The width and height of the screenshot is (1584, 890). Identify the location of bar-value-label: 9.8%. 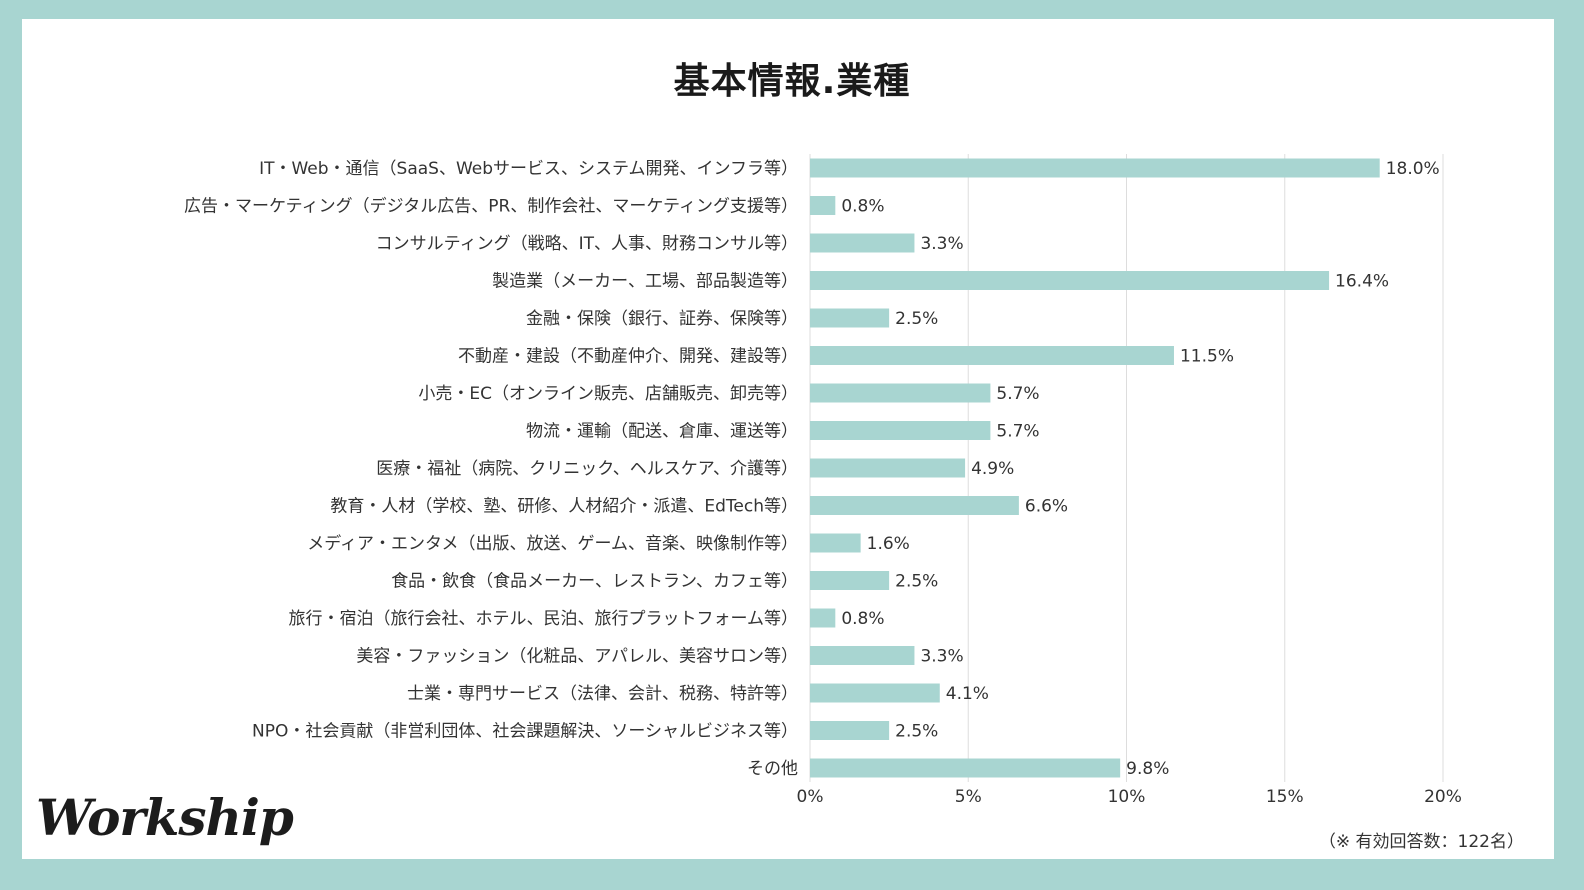
(1147, 769).